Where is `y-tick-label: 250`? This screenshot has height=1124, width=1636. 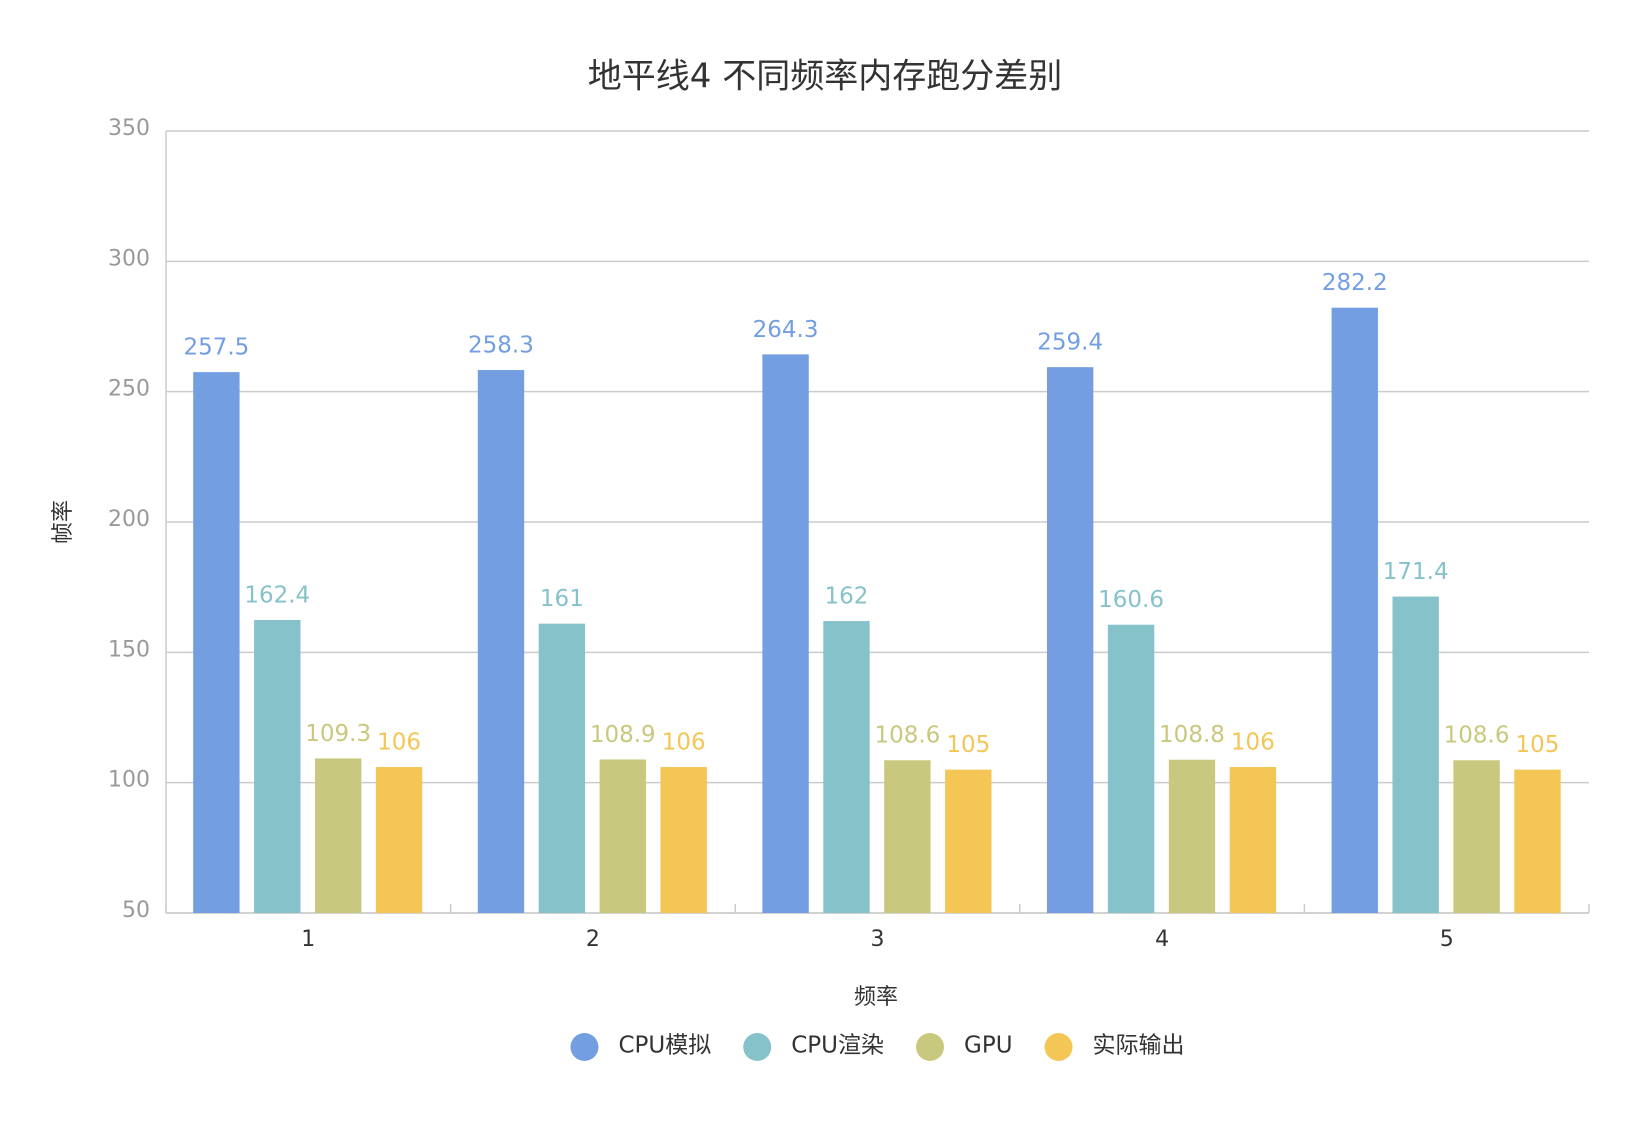 y-tick-label: 250 is located at coordinates (129, 389).